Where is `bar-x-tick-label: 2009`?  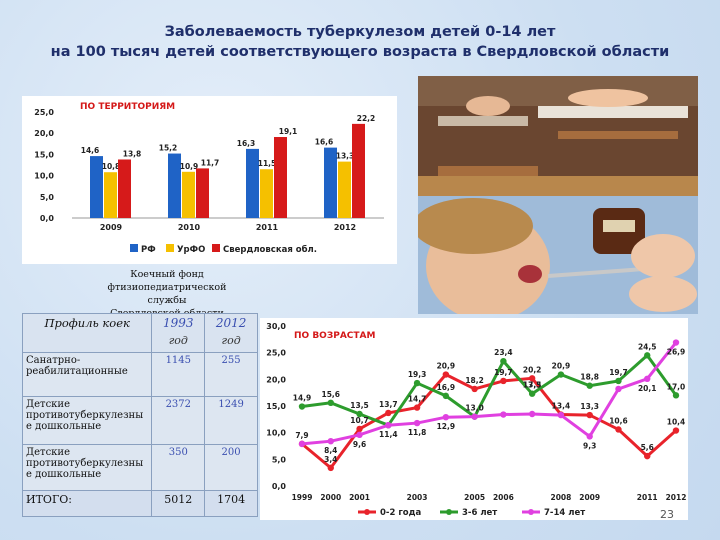
bar-x-tick-label: 2009 is located at coordinates (111, 227).